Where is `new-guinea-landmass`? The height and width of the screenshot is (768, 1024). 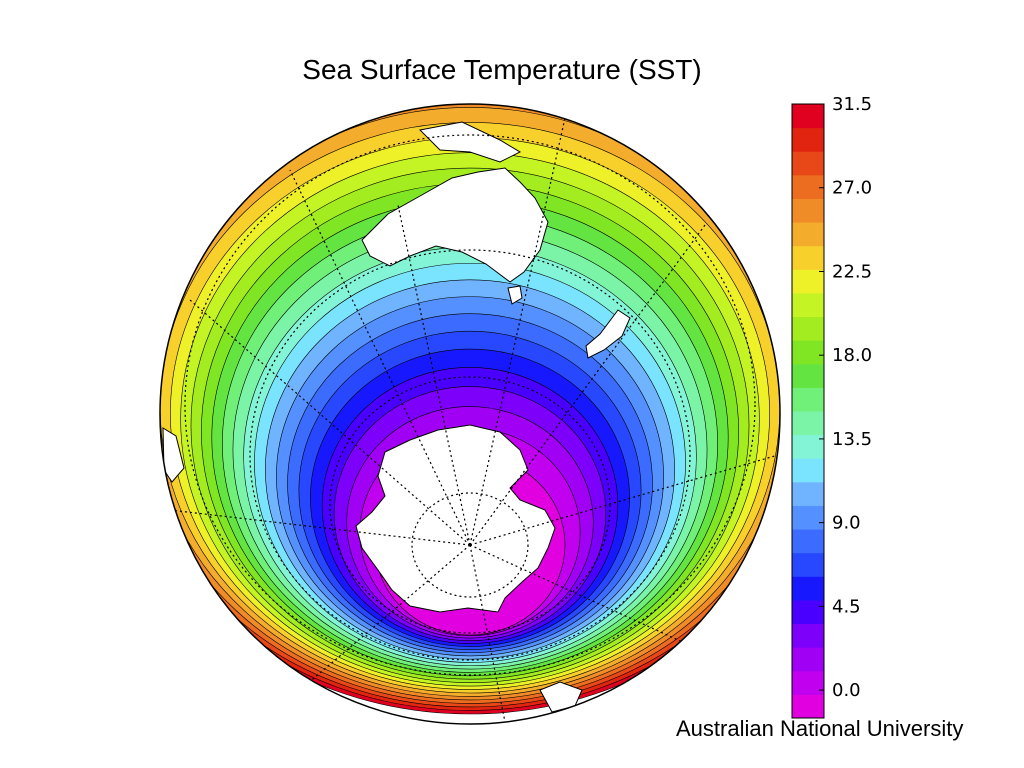
new-guinea-landmass is located at coordinates (470, 142).